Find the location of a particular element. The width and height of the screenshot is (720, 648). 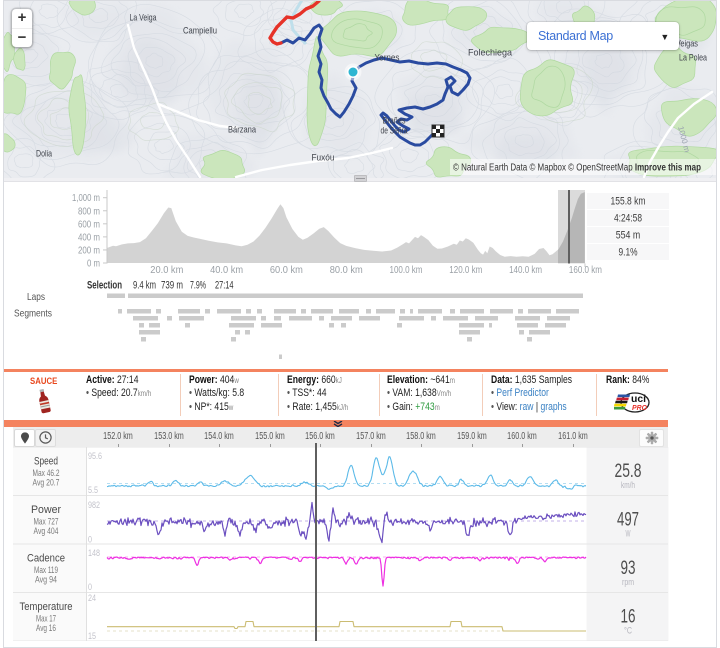

svg-text: 60.0 km is located at coordinates (286, 270).